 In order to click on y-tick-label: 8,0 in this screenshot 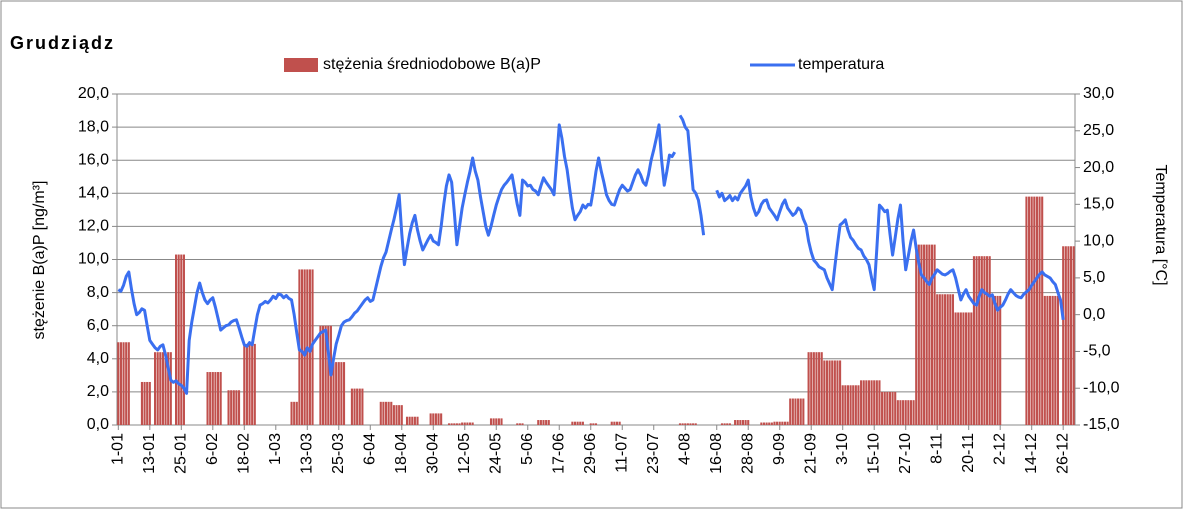, I will do `click(98, 292)`.